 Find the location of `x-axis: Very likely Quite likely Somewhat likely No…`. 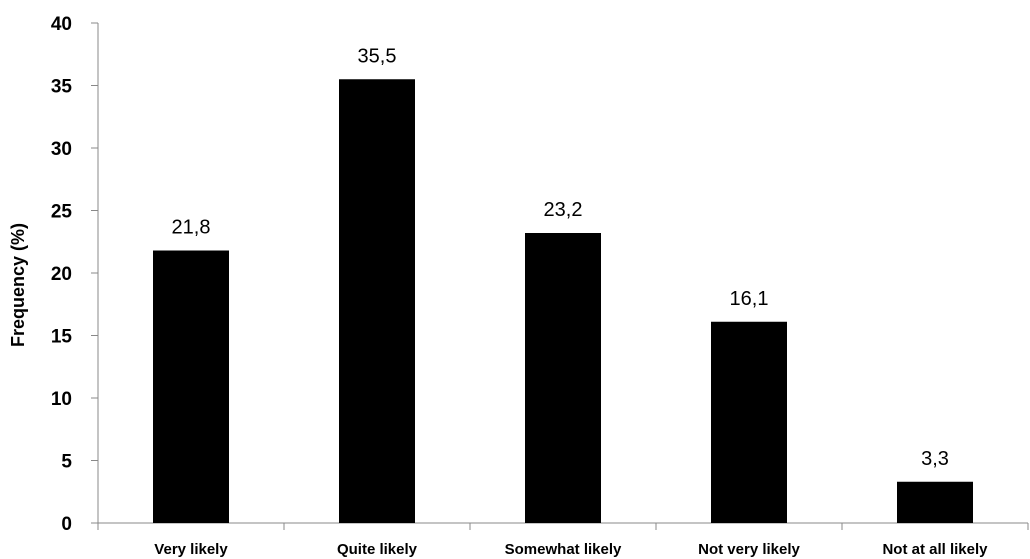

x-axis: Very likely Quite likely Somewhat likely No… is located at coordinates (563, 540).